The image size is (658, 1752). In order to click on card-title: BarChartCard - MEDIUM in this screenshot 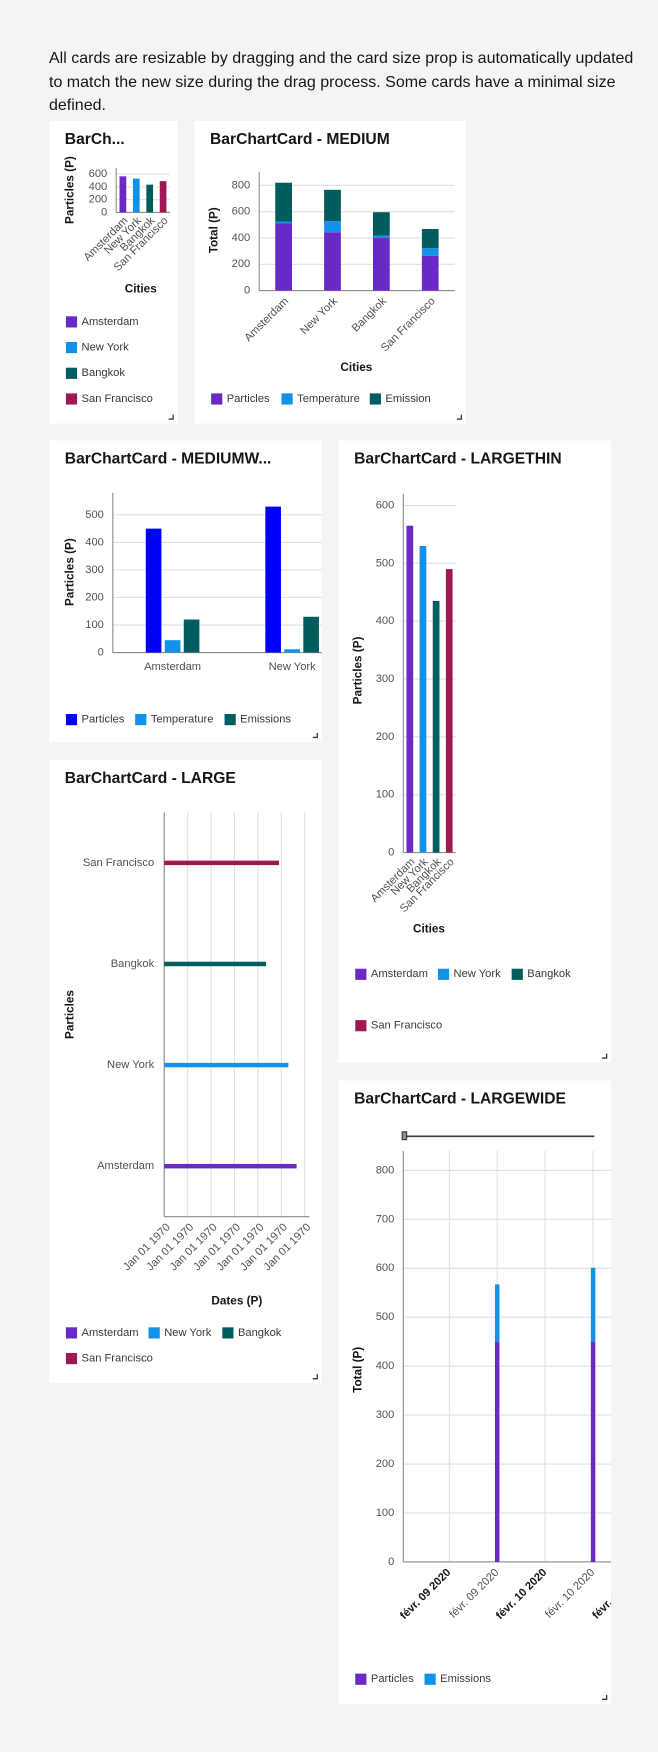, I will do `click(300, 139)`.